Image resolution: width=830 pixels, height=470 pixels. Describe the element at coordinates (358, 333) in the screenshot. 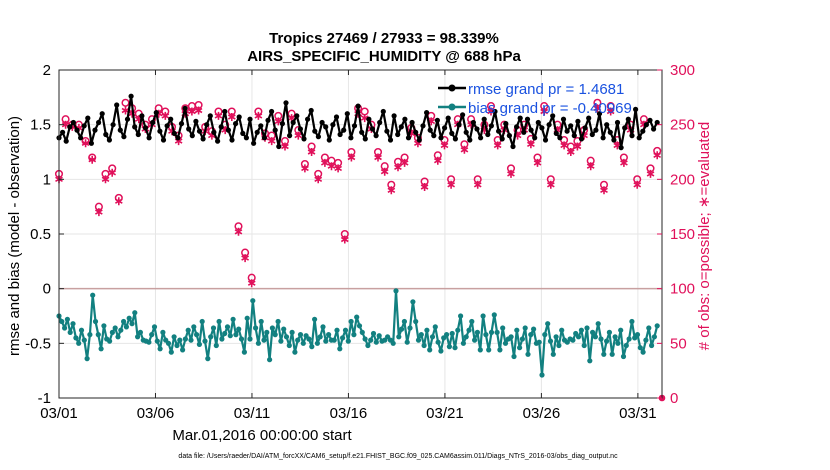

I see `bias-line` at that location.